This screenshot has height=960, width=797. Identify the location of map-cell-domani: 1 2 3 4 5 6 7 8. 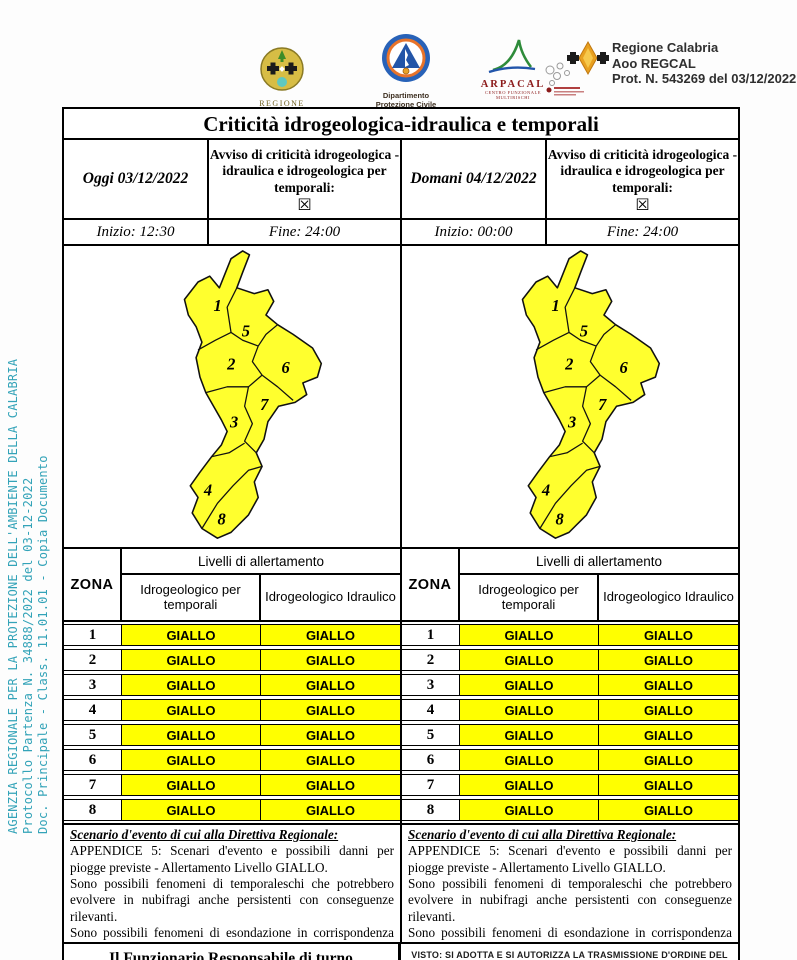
(570, 397).